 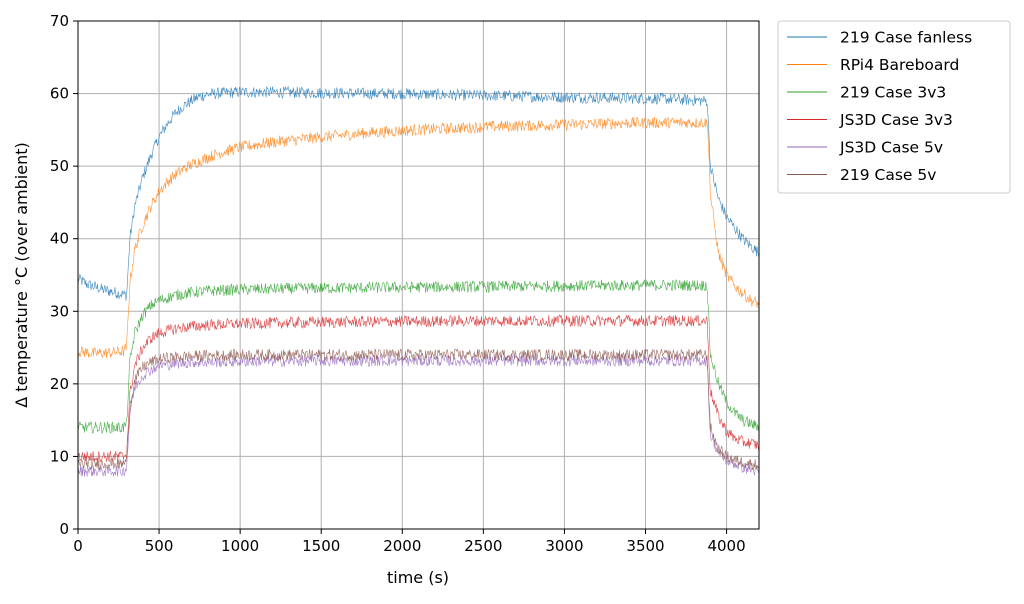 What do you see at coordinates (418, 577) in the screenshot?
I see `x-axis-label: time (s)` at bounding box center [418, 577].